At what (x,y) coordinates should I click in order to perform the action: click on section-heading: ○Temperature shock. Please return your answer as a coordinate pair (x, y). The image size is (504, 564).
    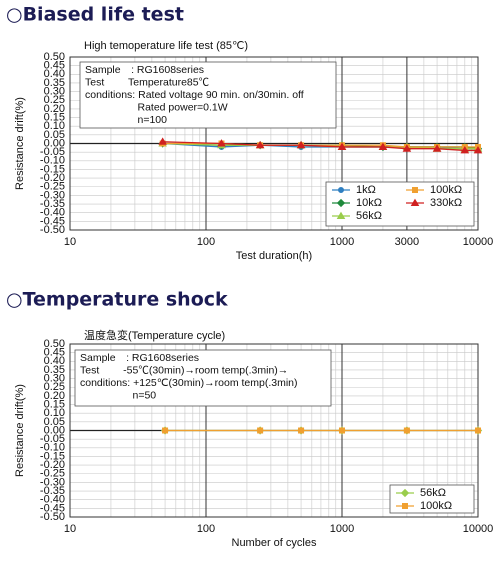
    Looking at the image, I should click on (117, 300).